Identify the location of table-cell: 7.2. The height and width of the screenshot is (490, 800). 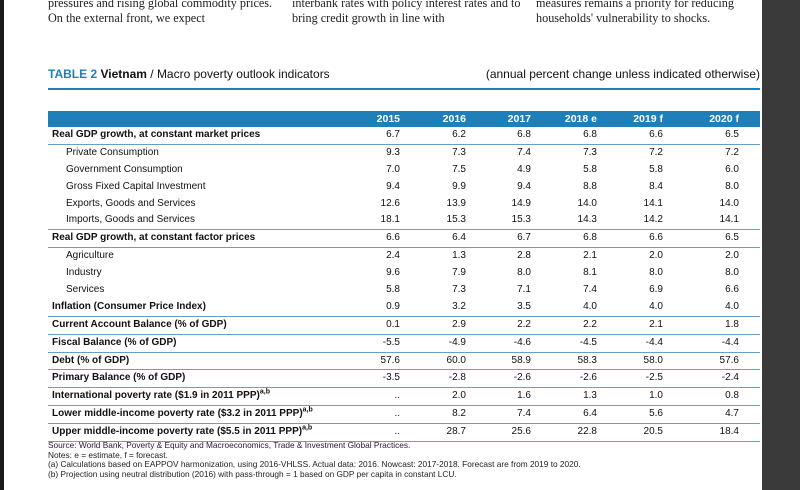
(656, 152).